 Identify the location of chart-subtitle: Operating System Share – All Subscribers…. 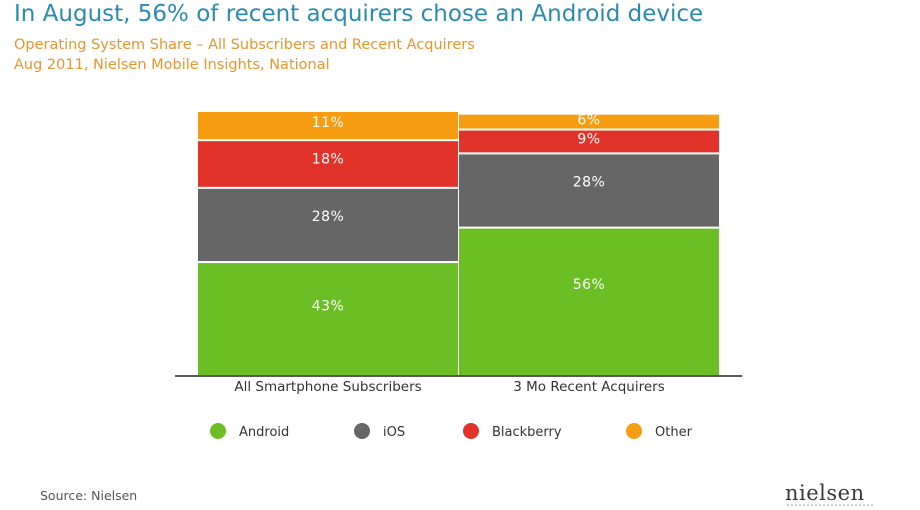
(244, 45).